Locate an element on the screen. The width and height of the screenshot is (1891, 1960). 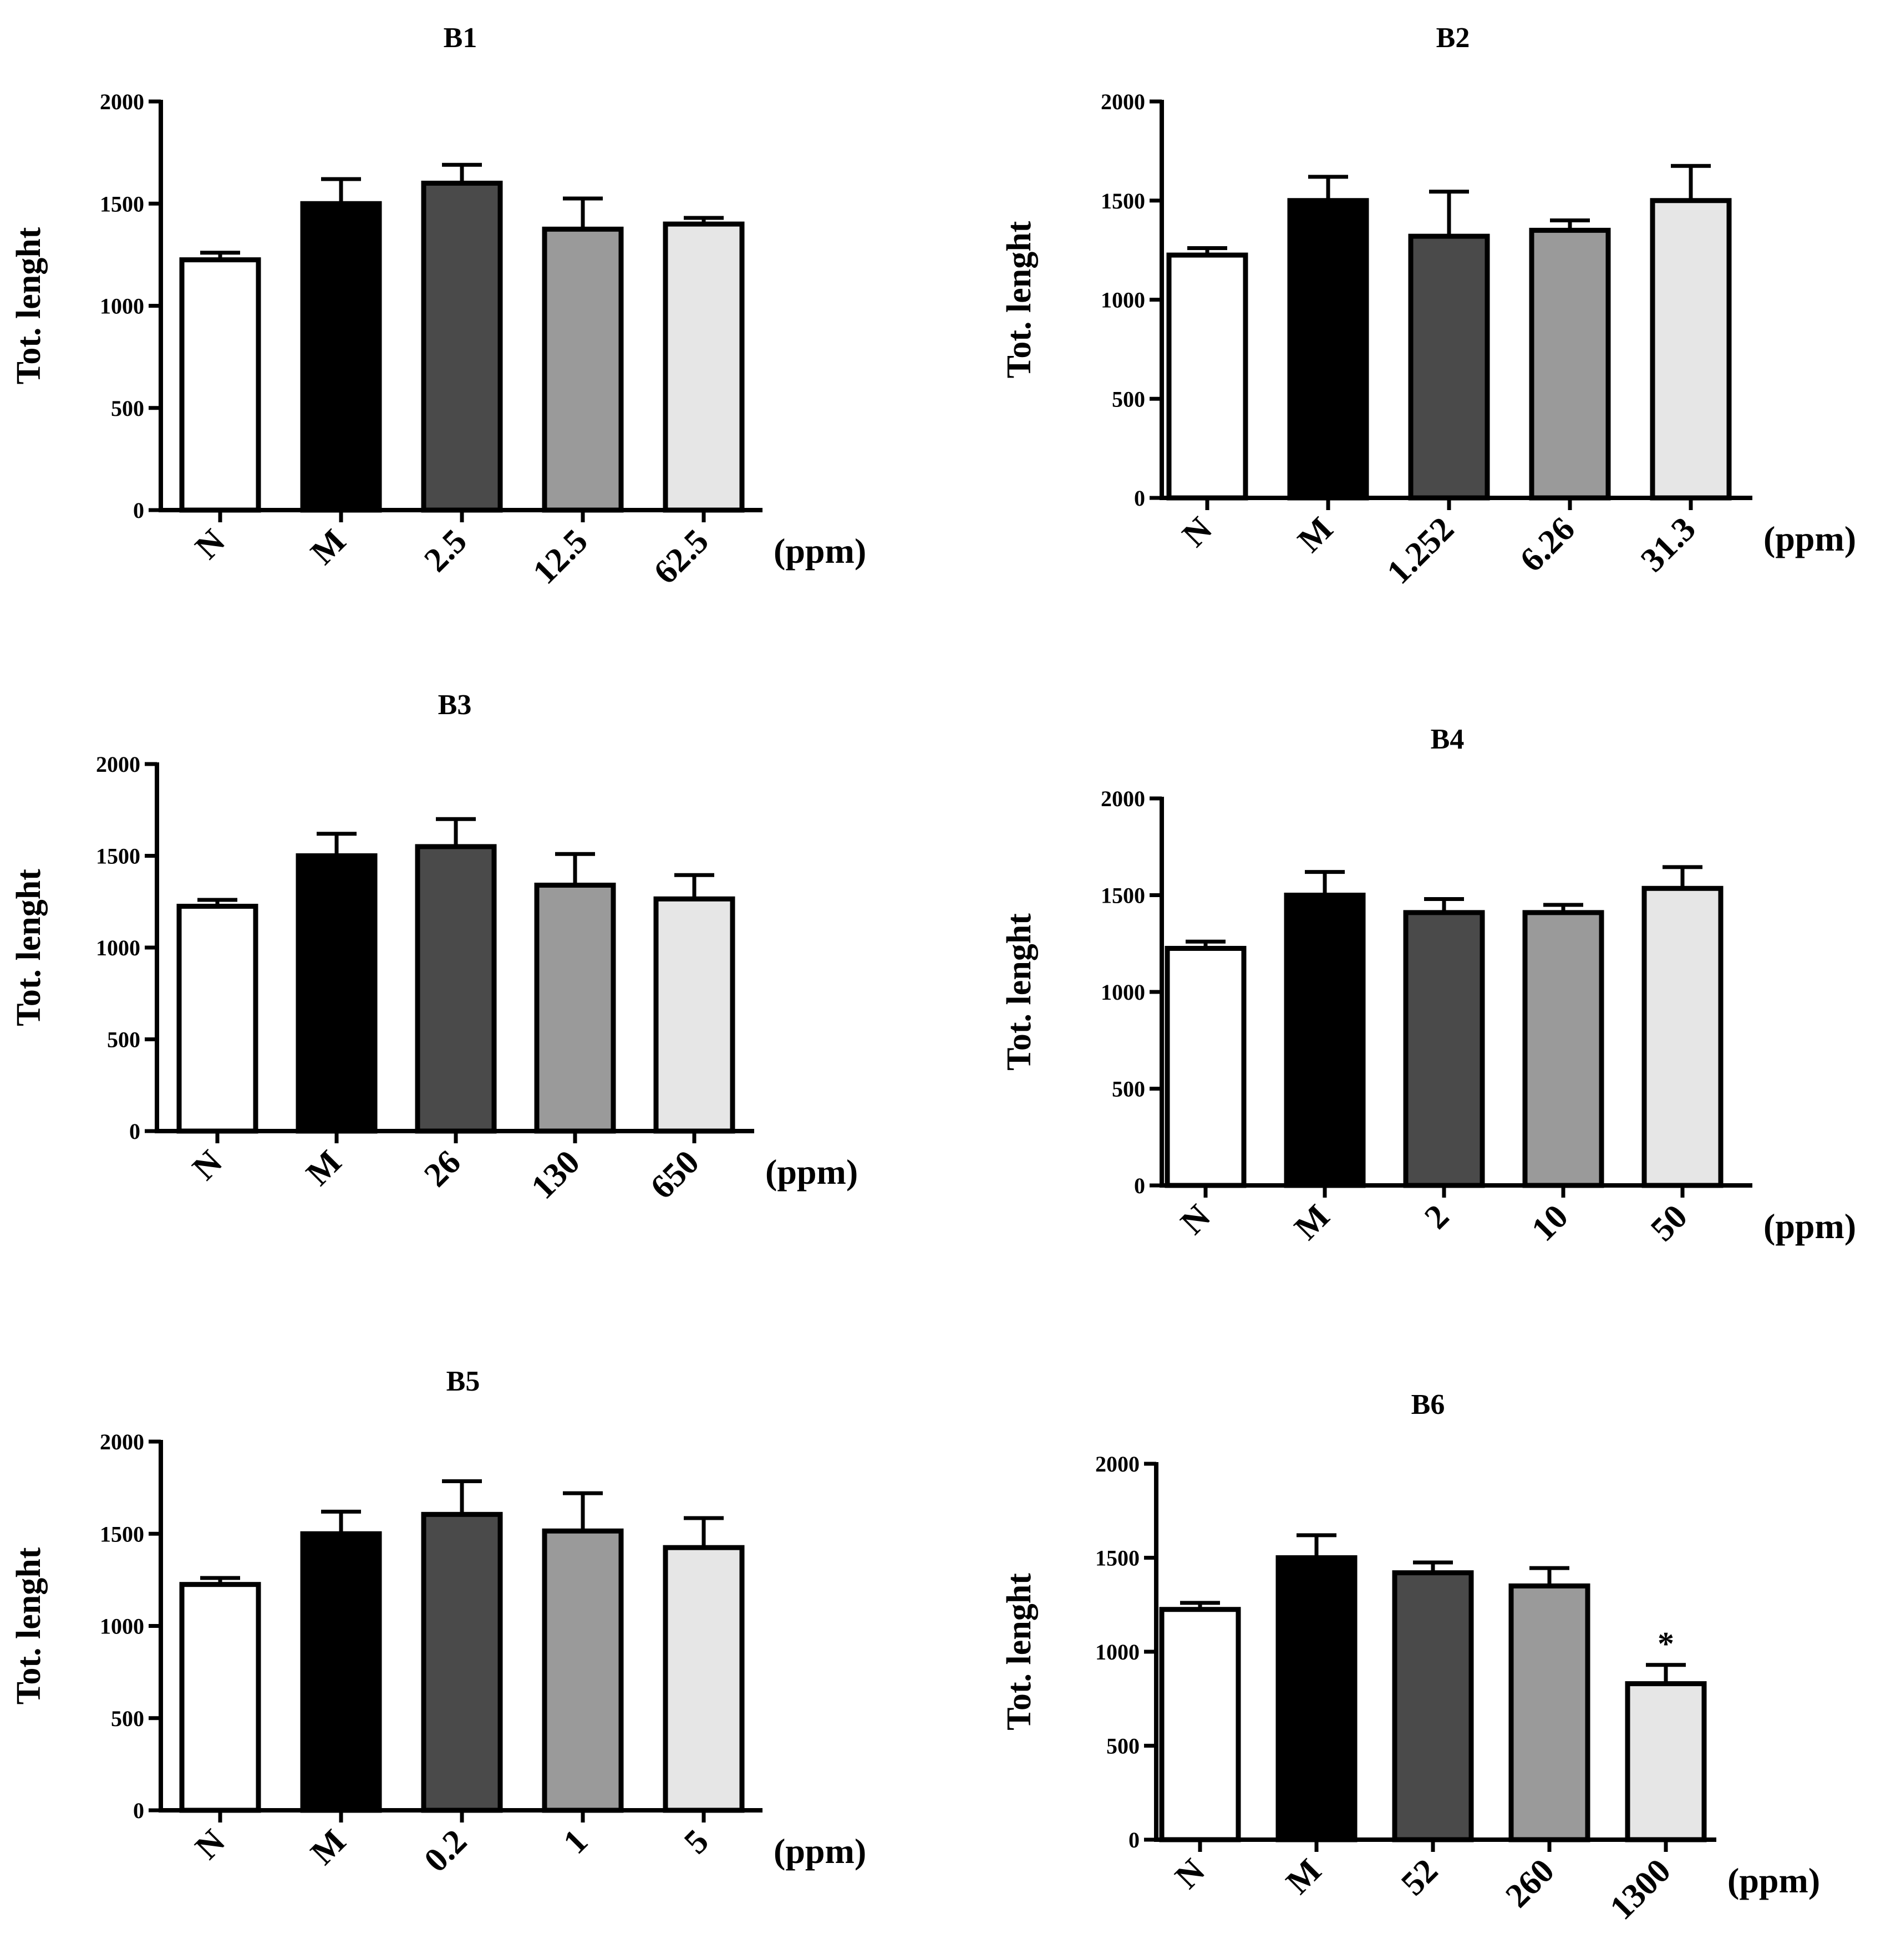
x-tick-label: 31.3 is located at coordinates (1668, 545).